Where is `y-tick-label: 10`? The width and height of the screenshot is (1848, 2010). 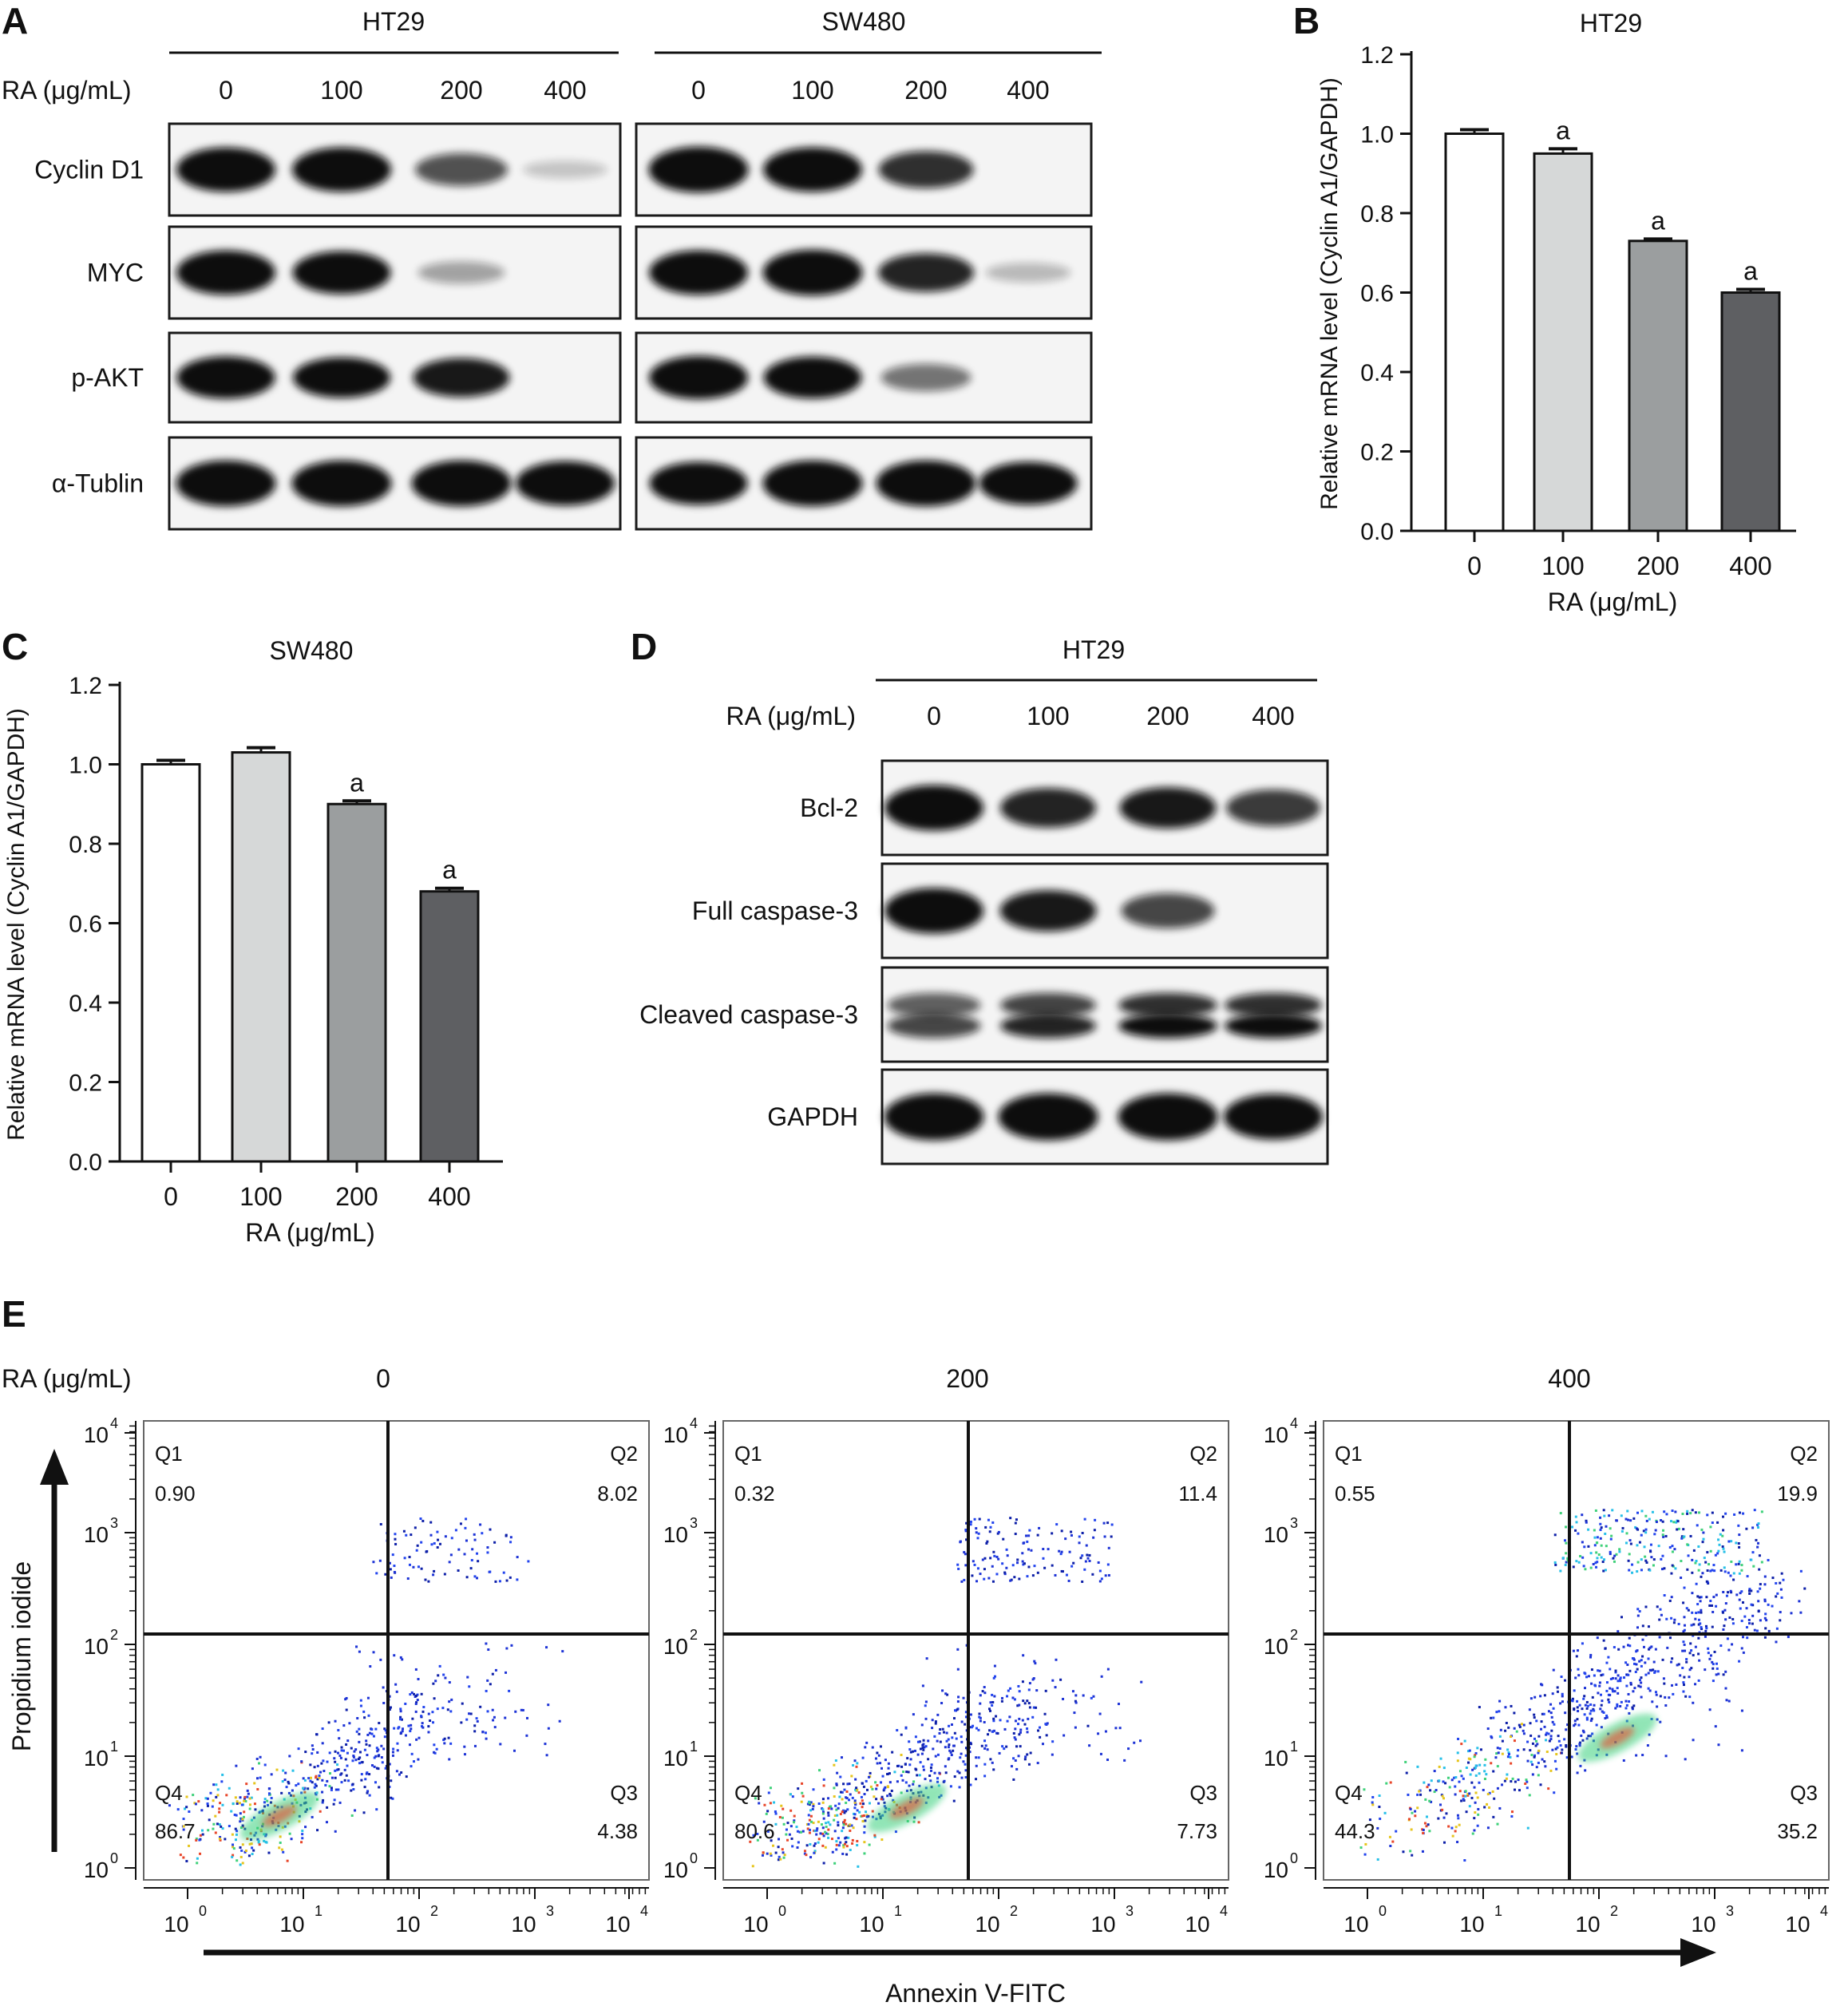
y-tick-label: 10 is located at coordinates (1276, 1534).